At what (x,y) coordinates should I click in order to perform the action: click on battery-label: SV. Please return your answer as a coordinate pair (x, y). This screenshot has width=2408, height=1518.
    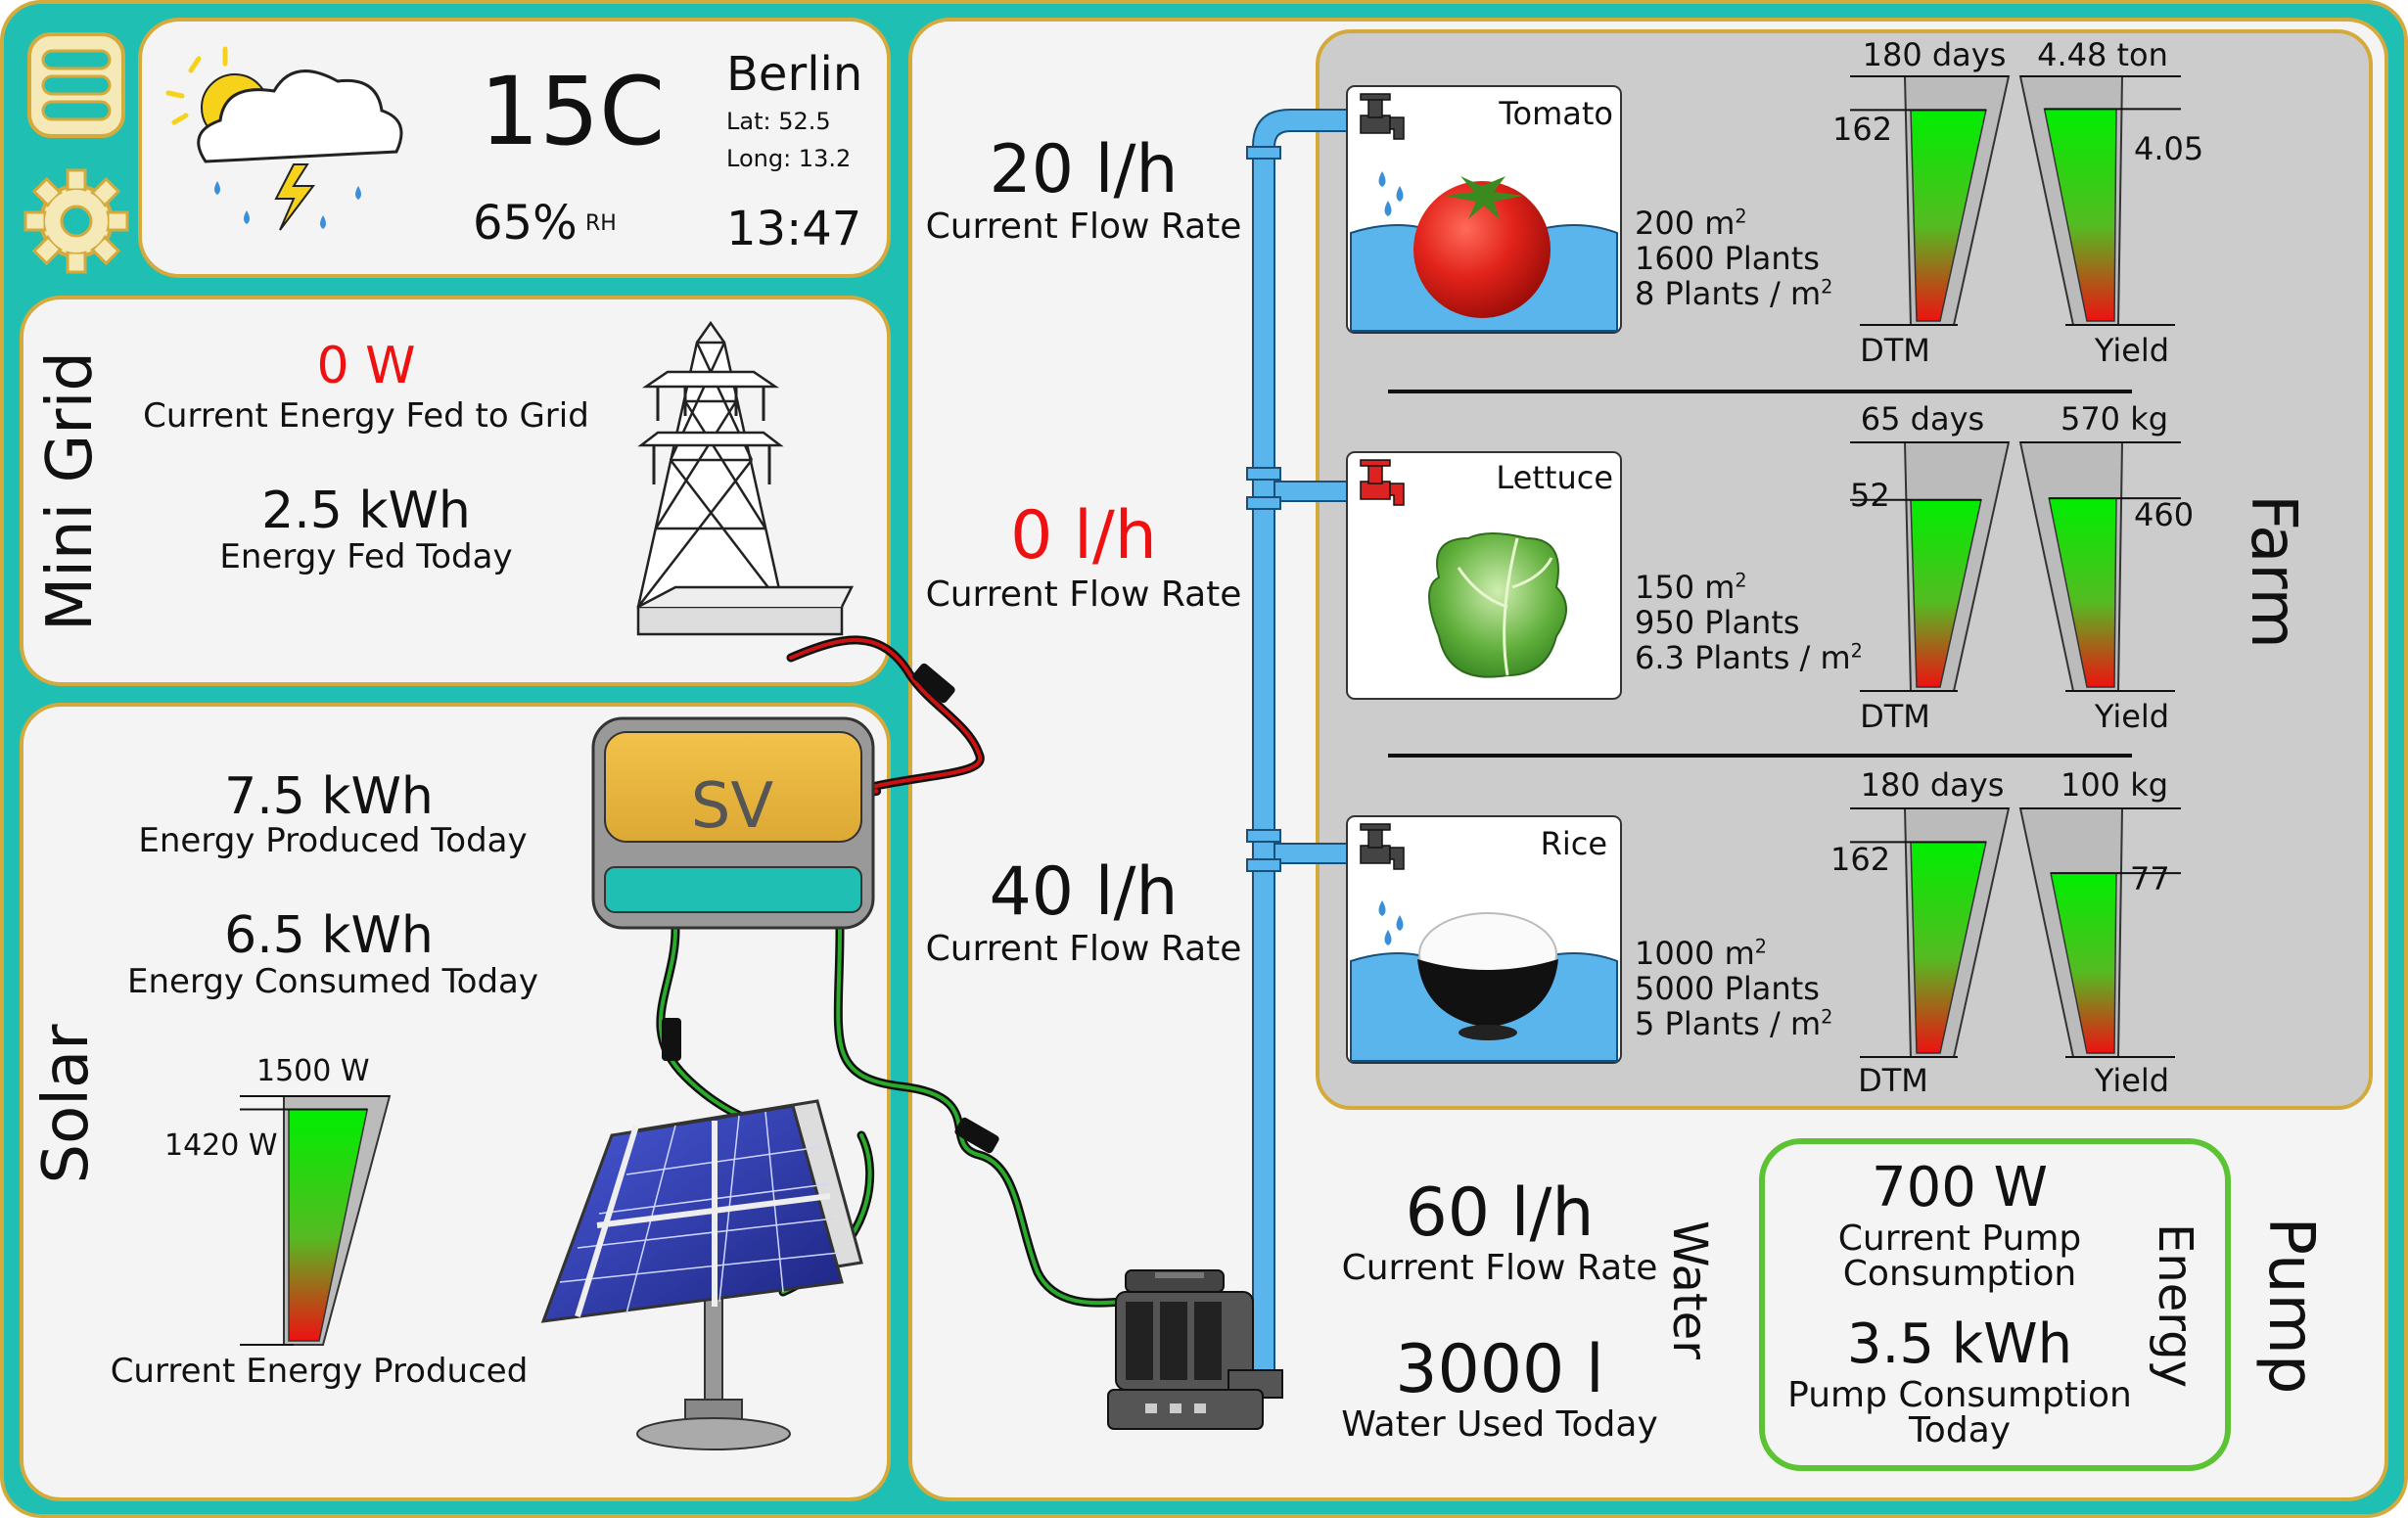
    Looking at the image, I should click on (732, 806).